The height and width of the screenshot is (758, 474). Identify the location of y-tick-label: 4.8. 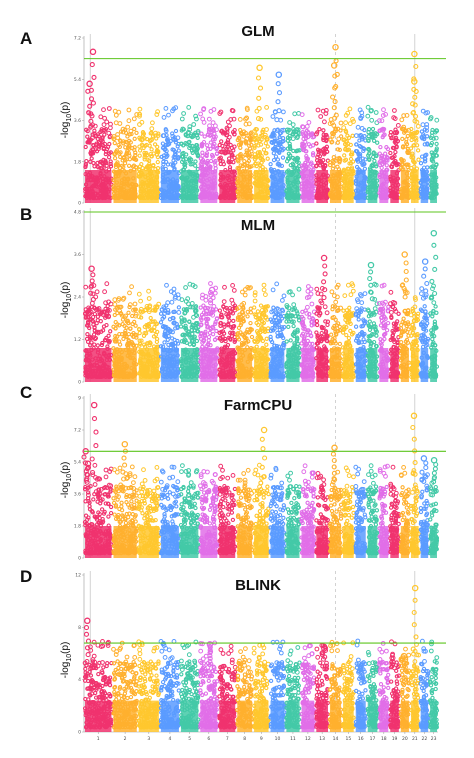
(77, 213).